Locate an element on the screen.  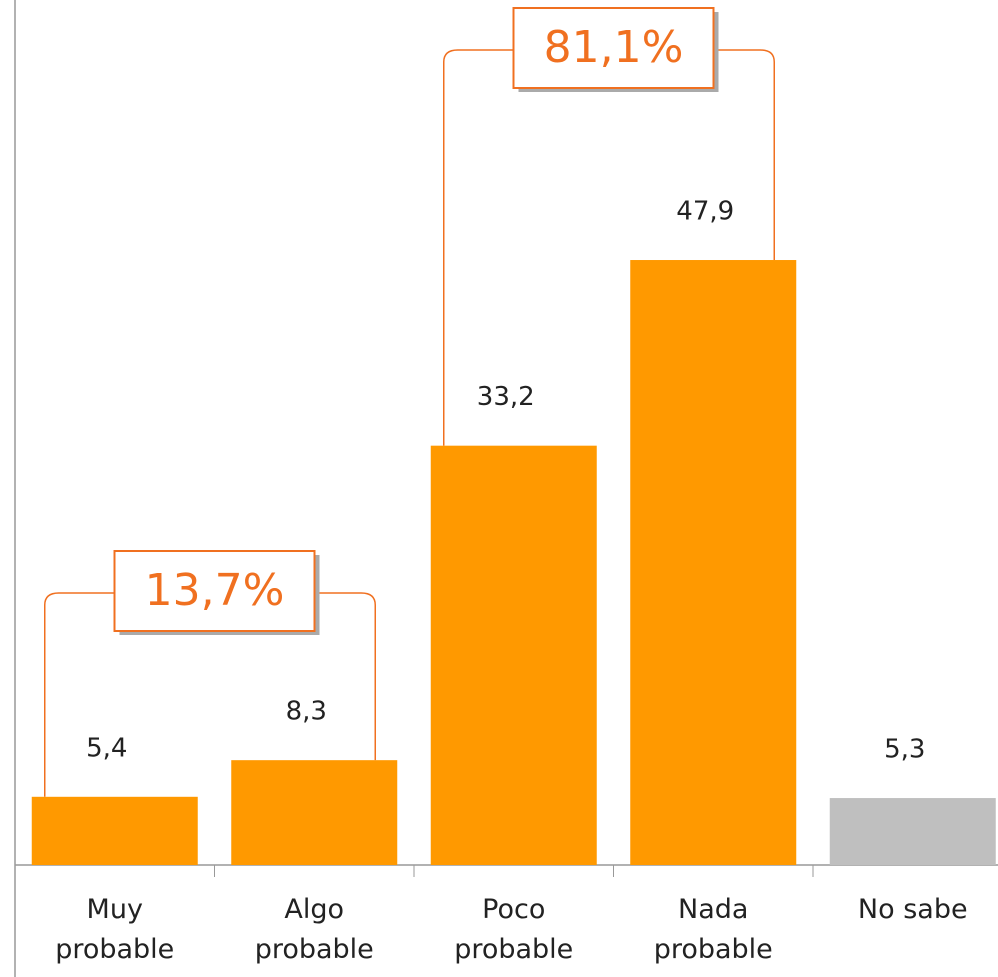
annotation-label: 13,7% is located at coordinates (215, 590).